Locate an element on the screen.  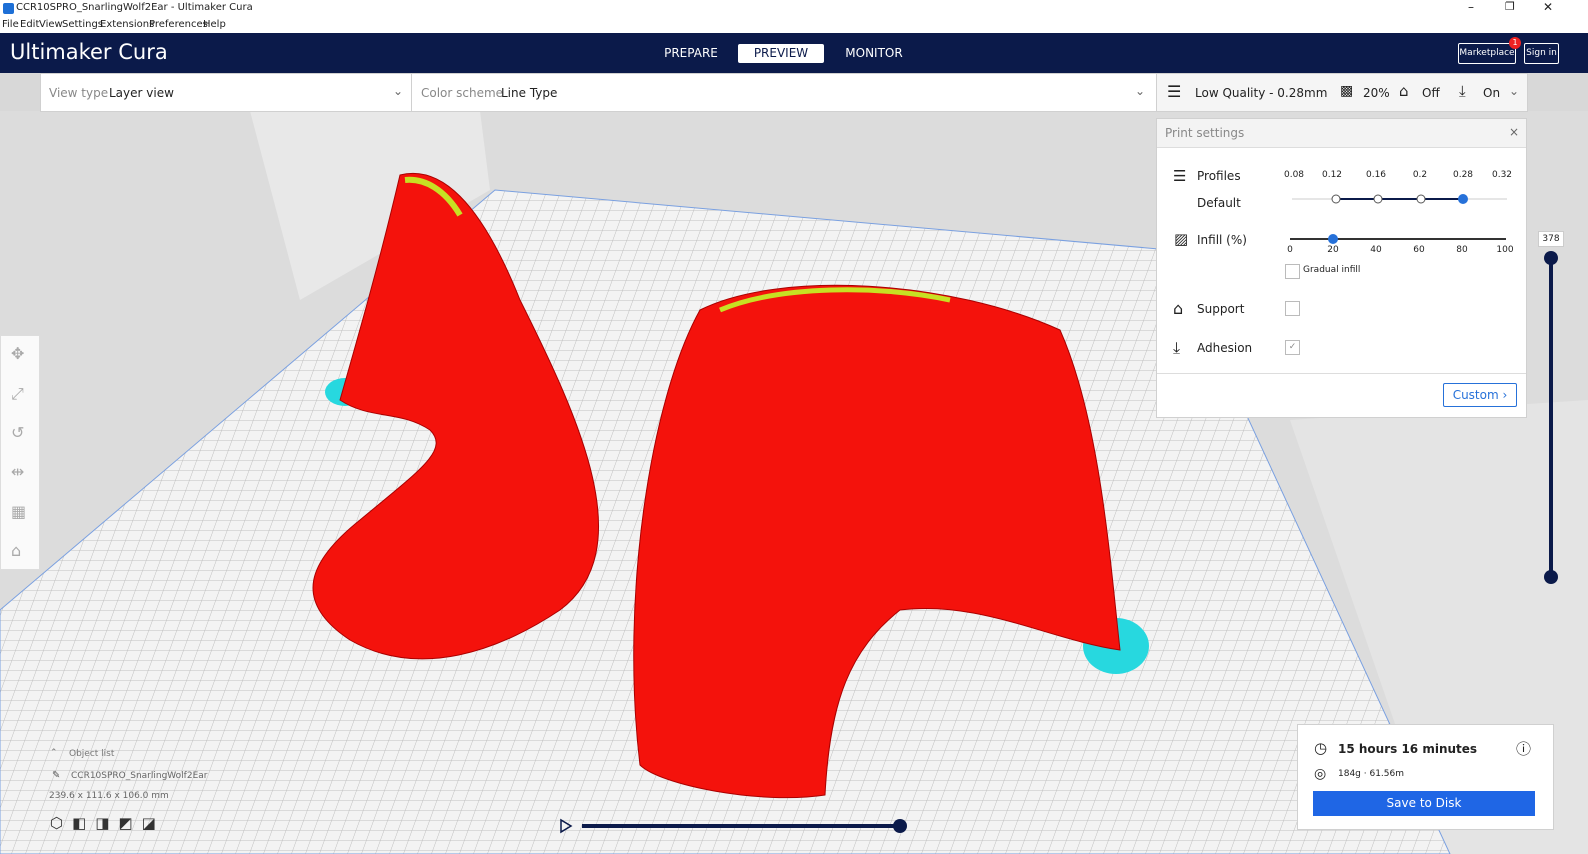
profiles-label: Profiles is located at coordinates (1219, 176).